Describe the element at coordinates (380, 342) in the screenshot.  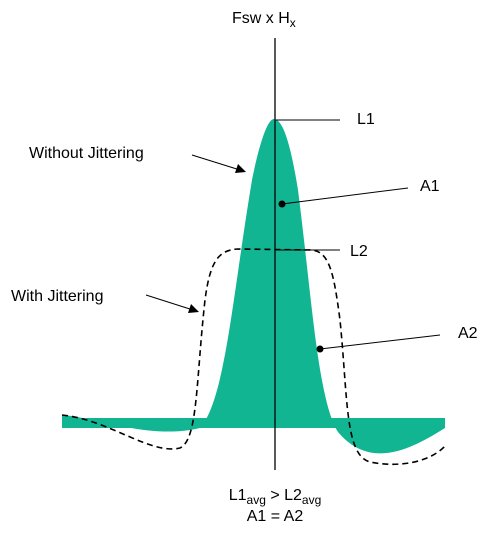
I see `a2-leader` at that location.